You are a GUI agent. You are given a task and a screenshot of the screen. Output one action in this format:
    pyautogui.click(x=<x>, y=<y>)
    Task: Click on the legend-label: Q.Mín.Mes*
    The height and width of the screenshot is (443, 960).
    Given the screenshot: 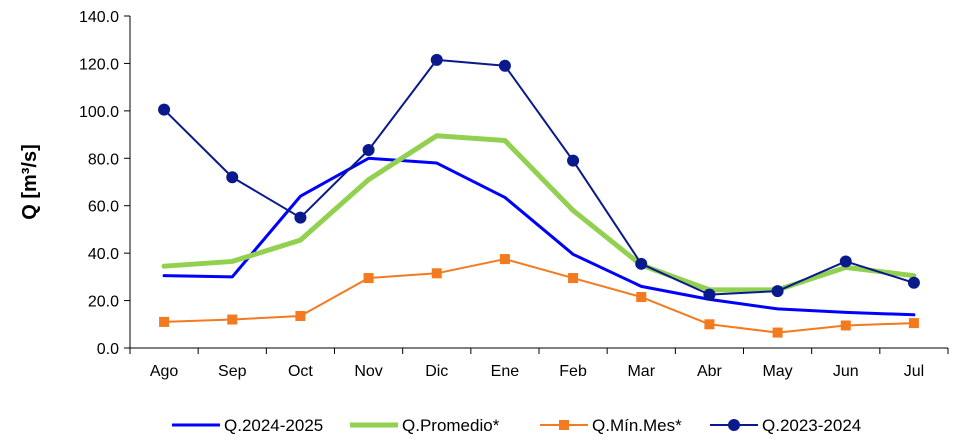 What is the action you would take?
    pyautogui.click(x=637, y=425)
    